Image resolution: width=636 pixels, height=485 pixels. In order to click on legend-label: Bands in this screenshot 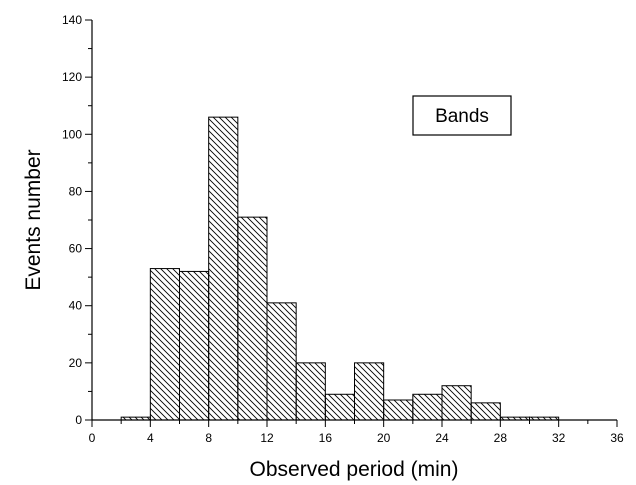, I will do `click(462, 116)`.